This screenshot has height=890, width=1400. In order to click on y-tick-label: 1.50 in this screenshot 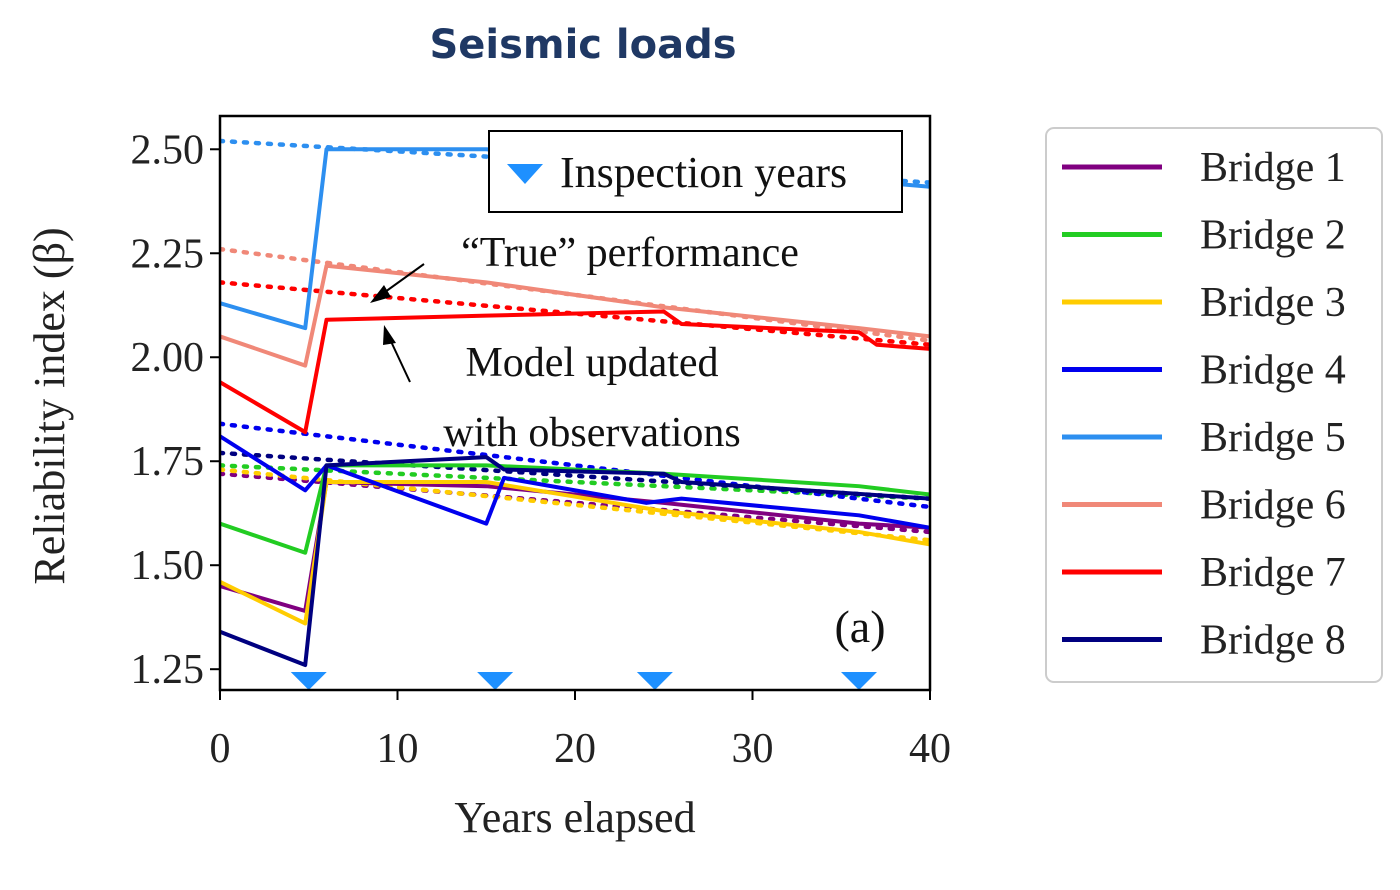, I will do `click(168, 566)`.